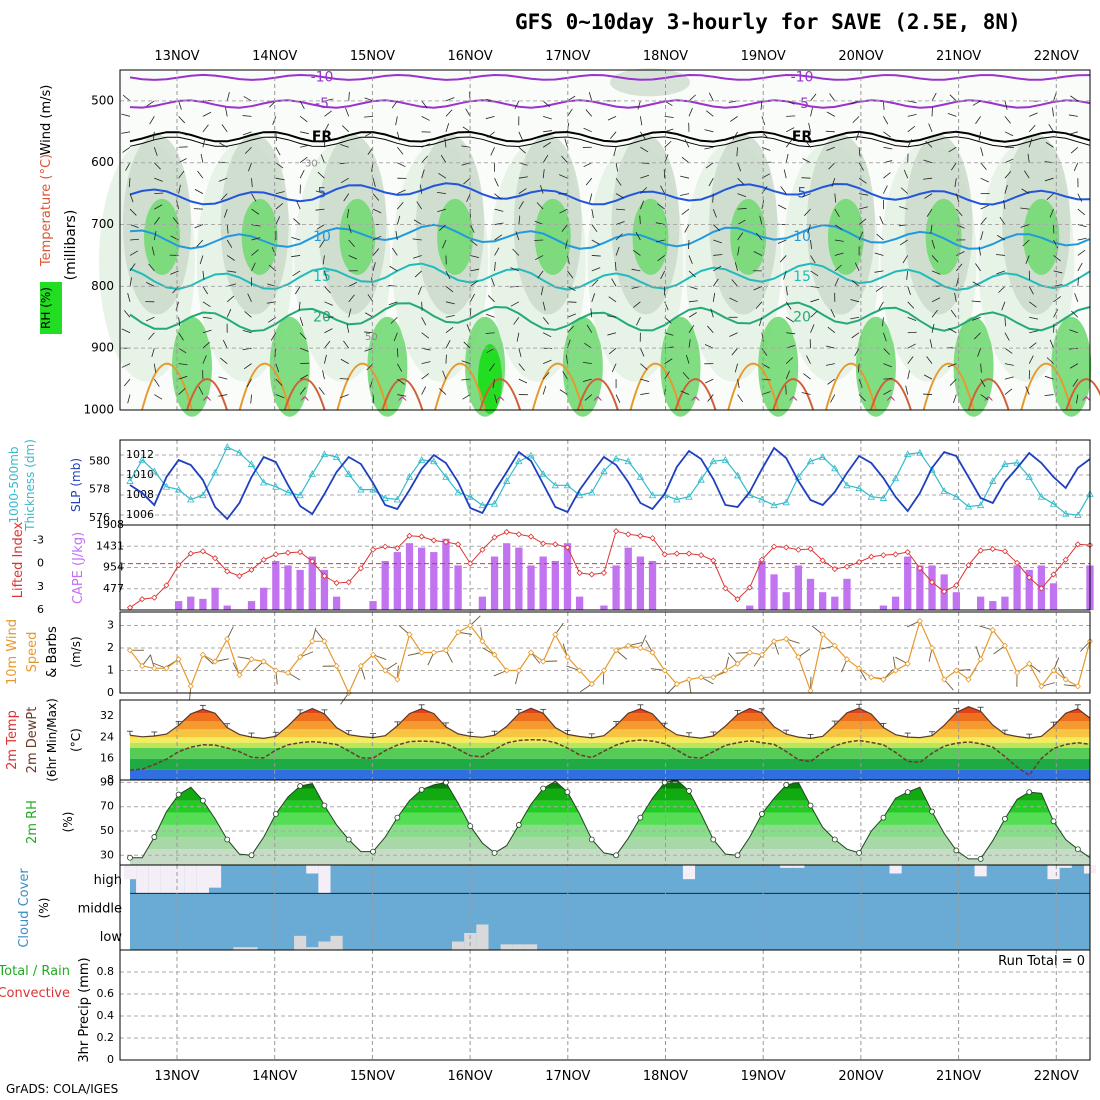 This screenshot has height=1100, width=1100. What do you see at coordinates (110, 779) in the screenshot?
I see `temp-tick-label: 8` at bounding box center [110, 779].